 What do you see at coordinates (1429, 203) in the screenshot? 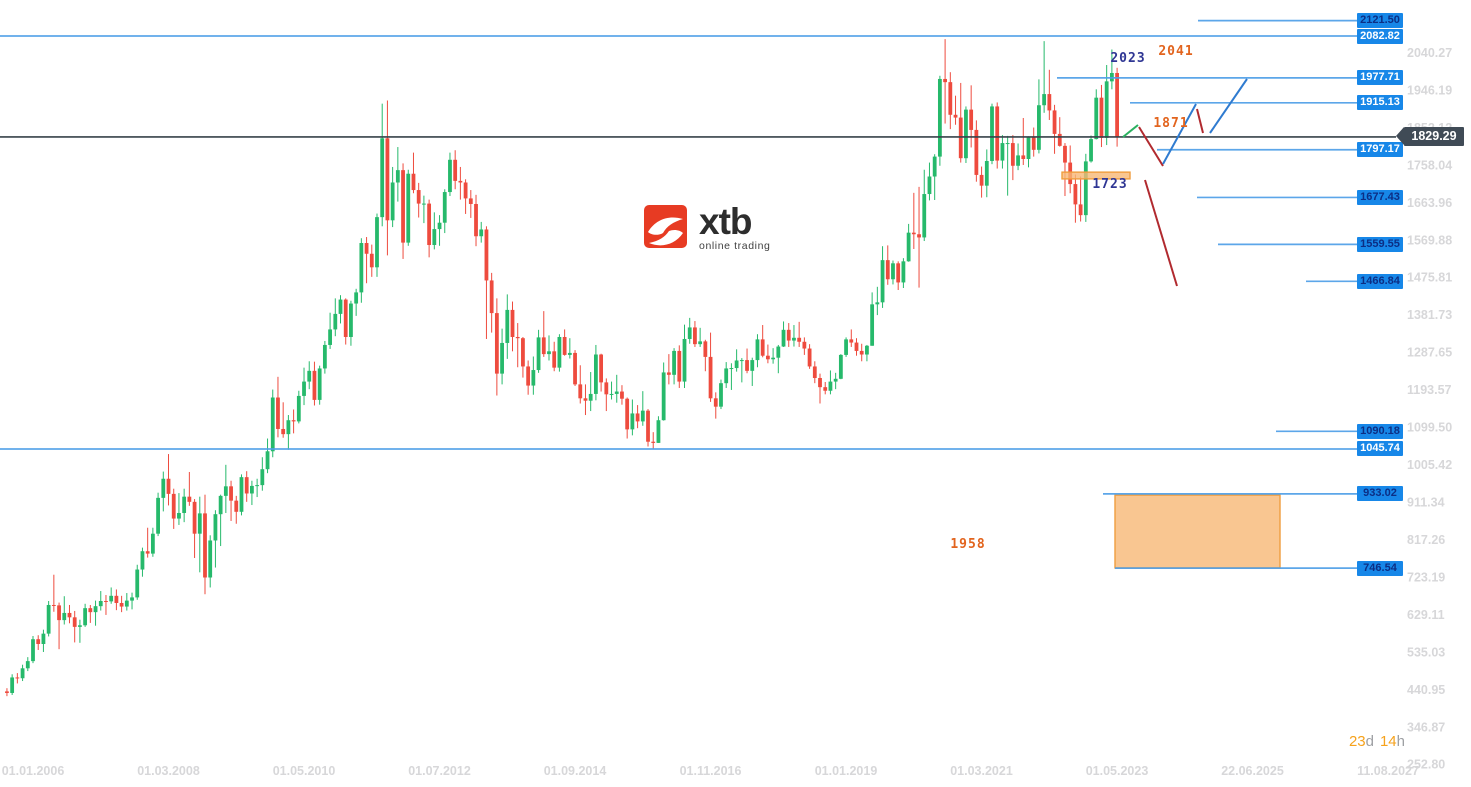
I see `svg-text: 1663.96` at bounding box center [1429, 203].